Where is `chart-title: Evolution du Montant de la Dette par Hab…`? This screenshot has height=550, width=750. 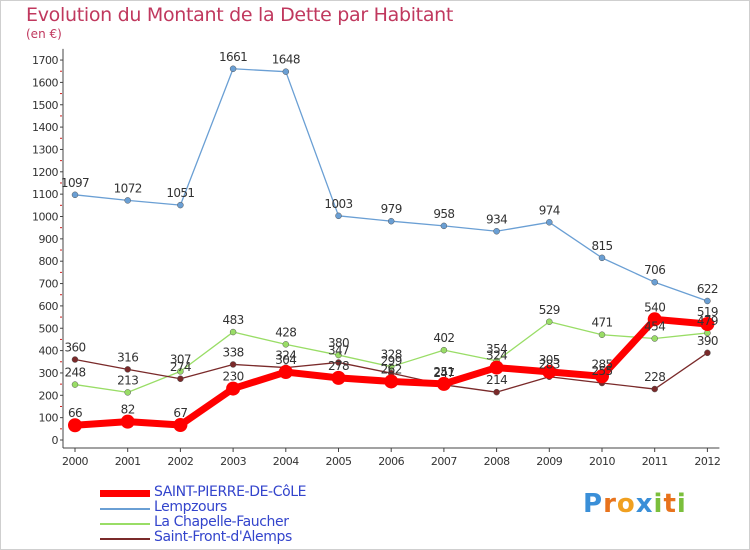
chart-title: Evolution du Montant de la Dette par Hab… is located at coordinates (240, 15).